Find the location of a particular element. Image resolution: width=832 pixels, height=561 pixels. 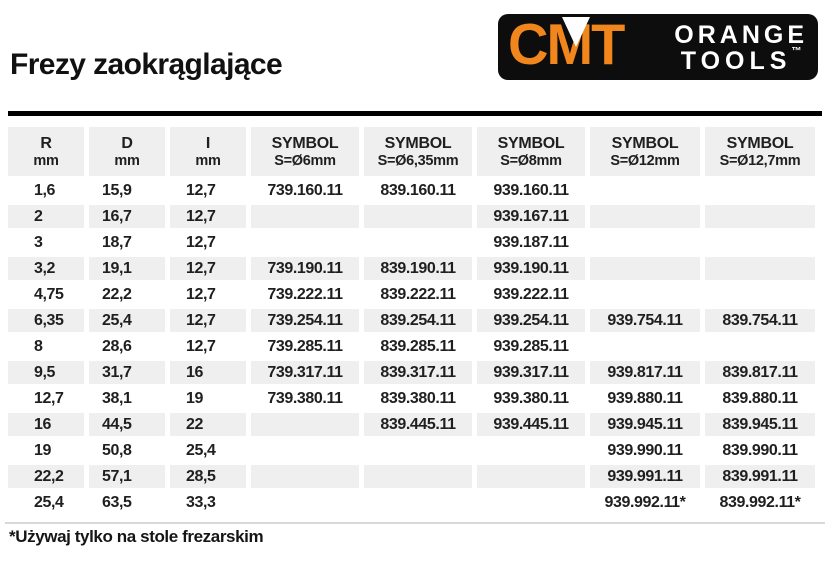

cell-diameter: 22,2 is located at coordinates (117, 294).